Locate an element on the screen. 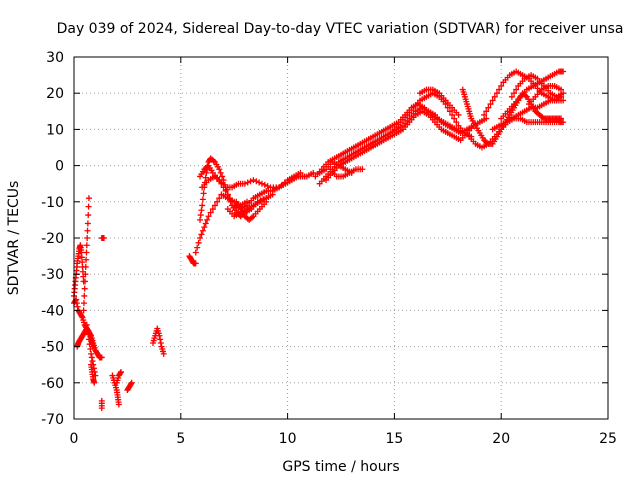 This screenshot has height=480, width=640. series-arc-bb is located at coordinates (516, 133).